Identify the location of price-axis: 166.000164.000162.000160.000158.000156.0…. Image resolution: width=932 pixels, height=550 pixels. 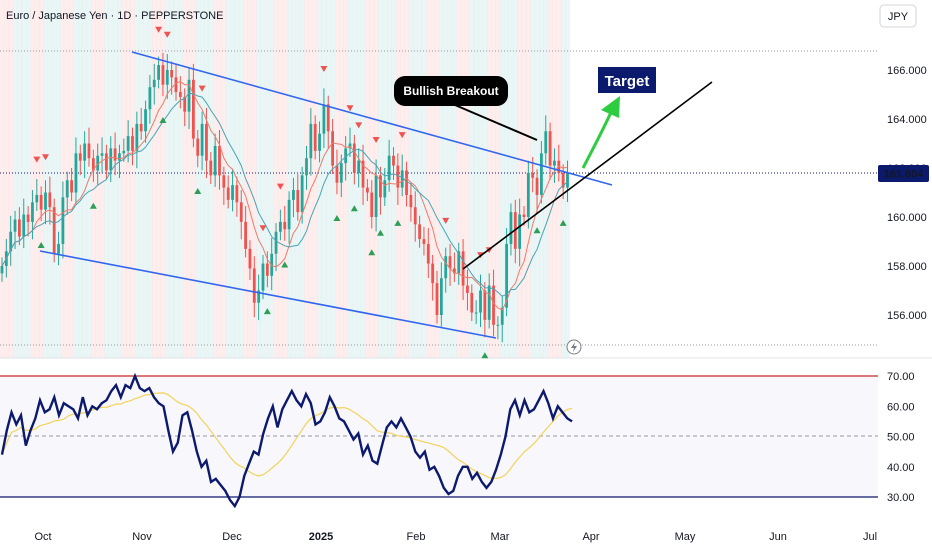
(903, 254).